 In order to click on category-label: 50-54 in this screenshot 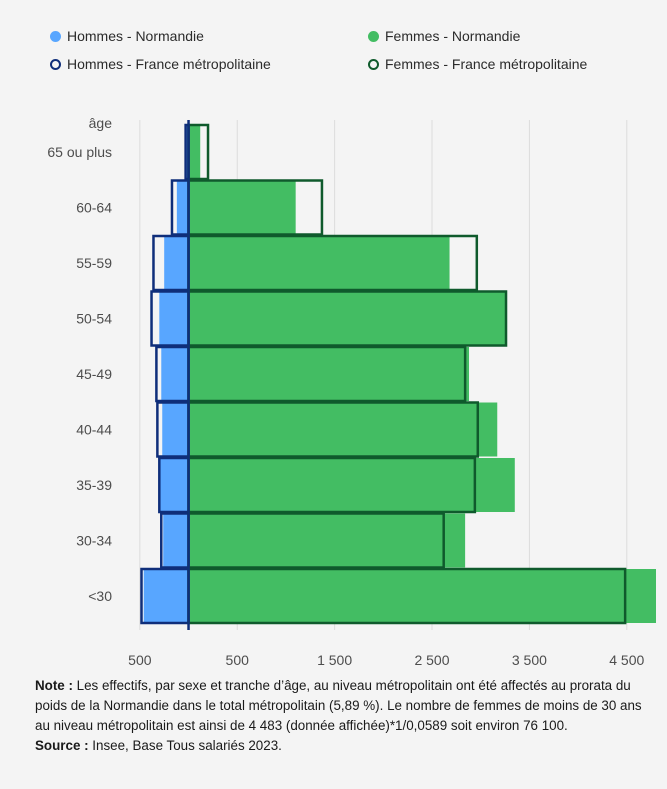, I will do `click(94, 319)`.